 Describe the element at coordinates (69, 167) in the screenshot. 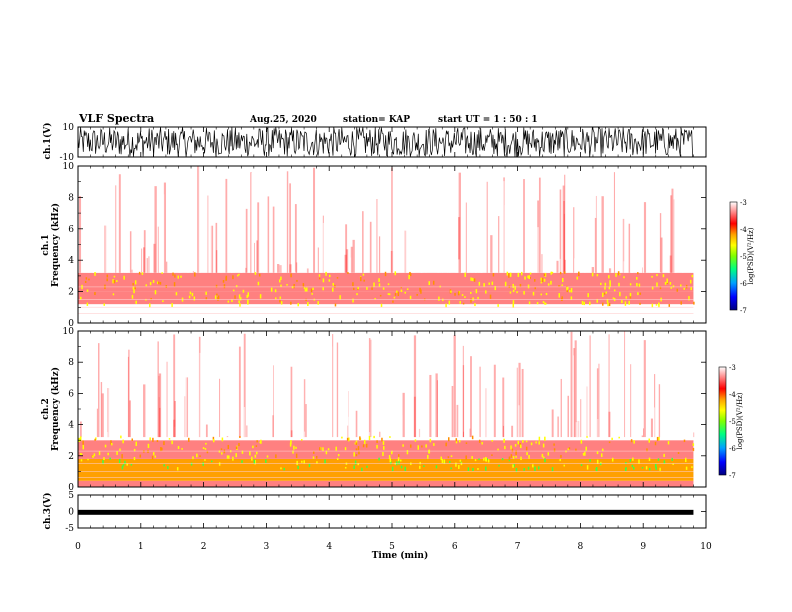

I see `y-tick-label-1-0: 10` at that location.